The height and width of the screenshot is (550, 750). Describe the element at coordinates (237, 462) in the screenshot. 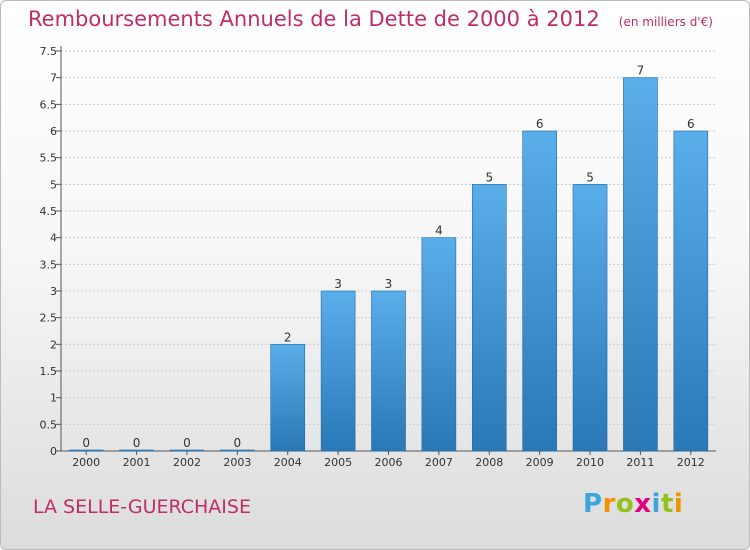

I see `x-tick-label: 2003` at that location.